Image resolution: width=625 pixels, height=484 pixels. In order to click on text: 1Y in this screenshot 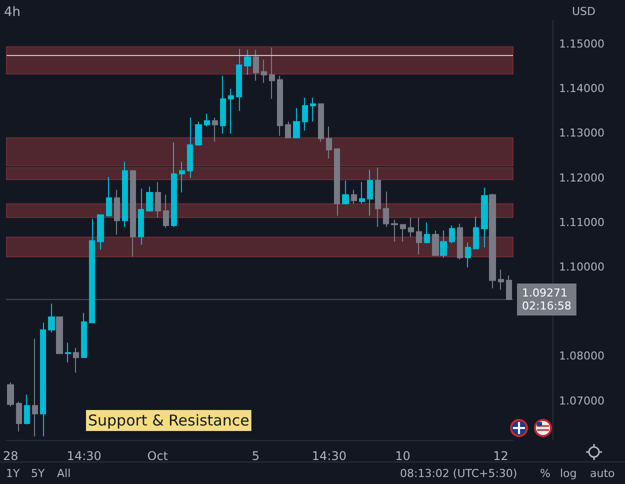, I will do `click(13, 473)`.